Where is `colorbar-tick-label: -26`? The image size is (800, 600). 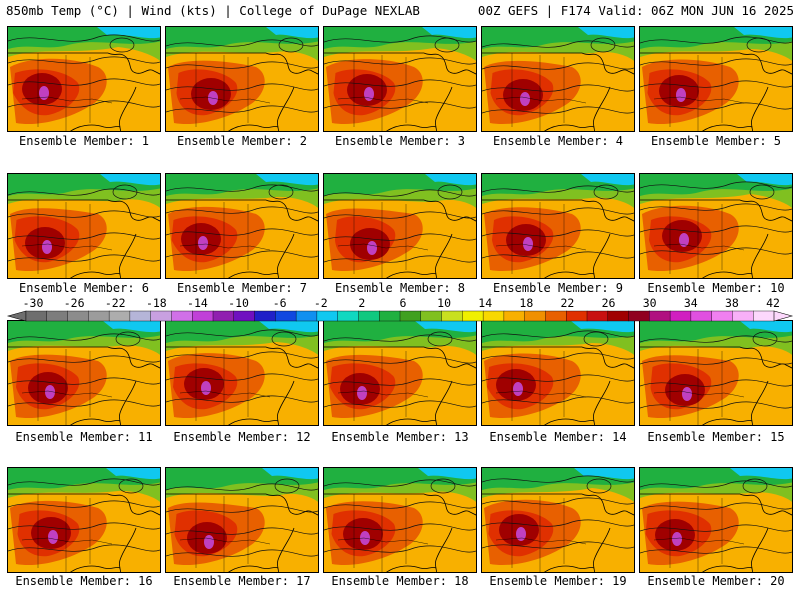
colorbar-tick-label: -26 is located at coordinates (74, 303).